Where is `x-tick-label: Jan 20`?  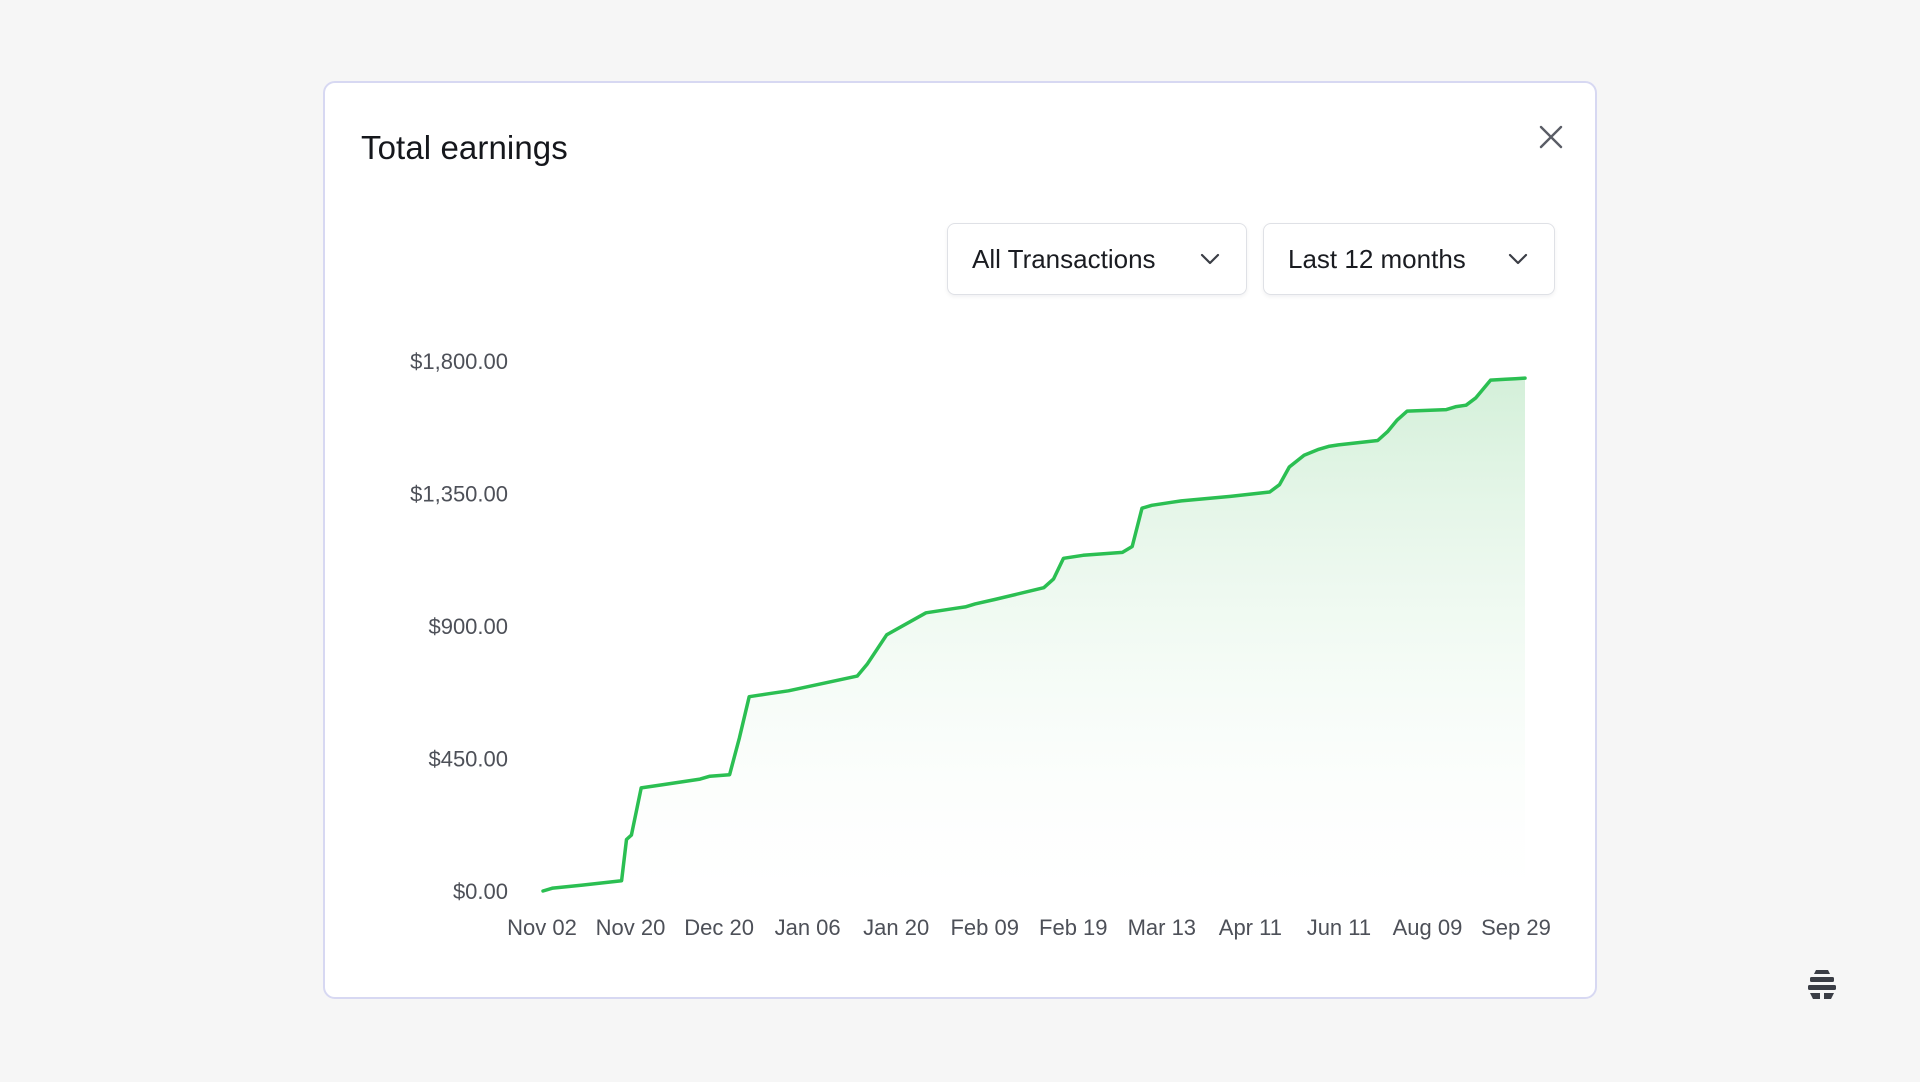
x-tick-label: Jan 20 is located at coordinates (896, 927).